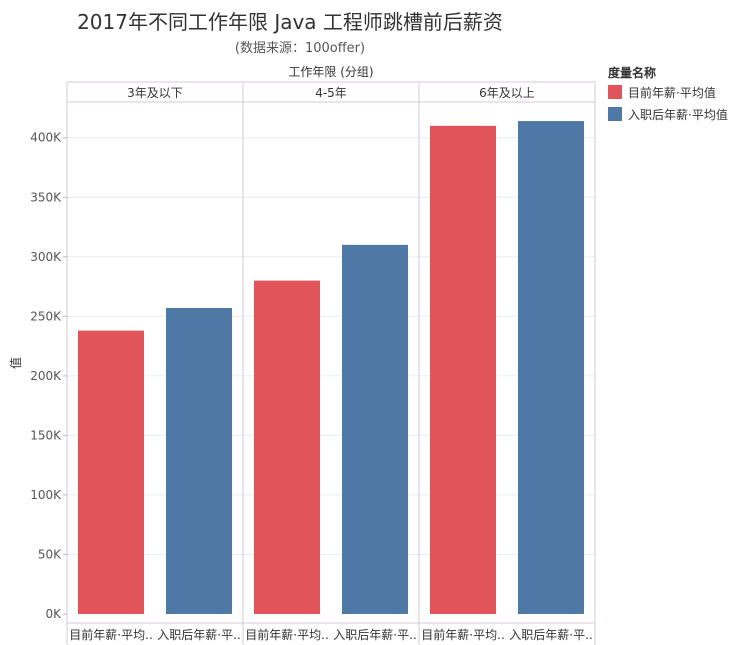  I want to click on legend-label: 入职后年薪·平均值, so click(678, 114).